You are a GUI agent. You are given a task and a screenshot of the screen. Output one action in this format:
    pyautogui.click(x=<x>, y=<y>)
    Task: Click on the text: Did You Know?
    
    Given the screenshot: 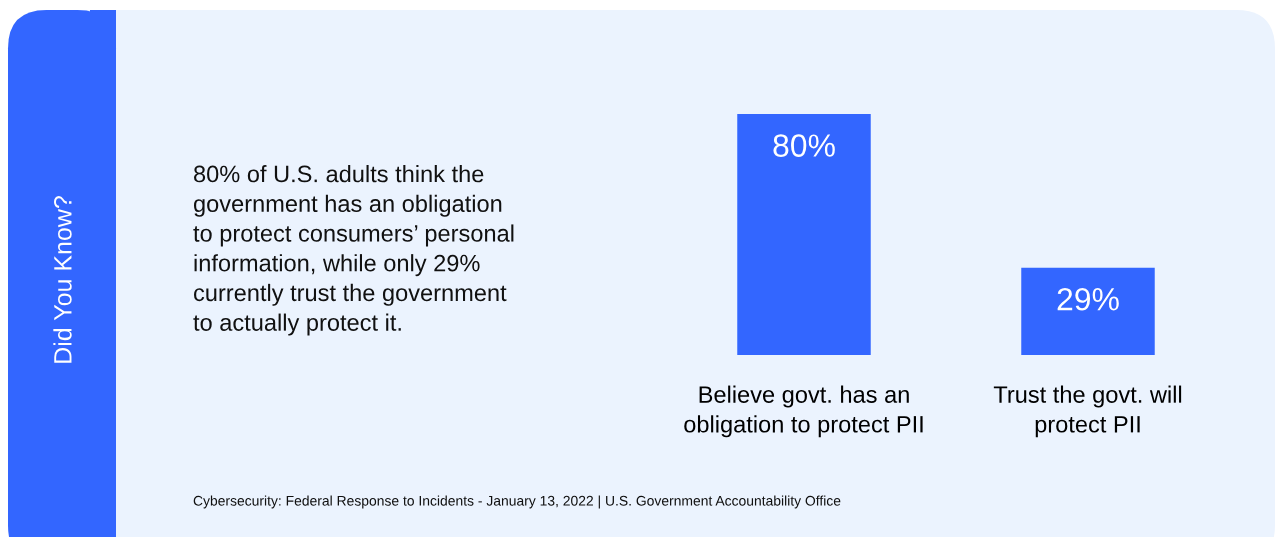 What is the action you would take?
    pyautogui.click(x=62, y=279)
    